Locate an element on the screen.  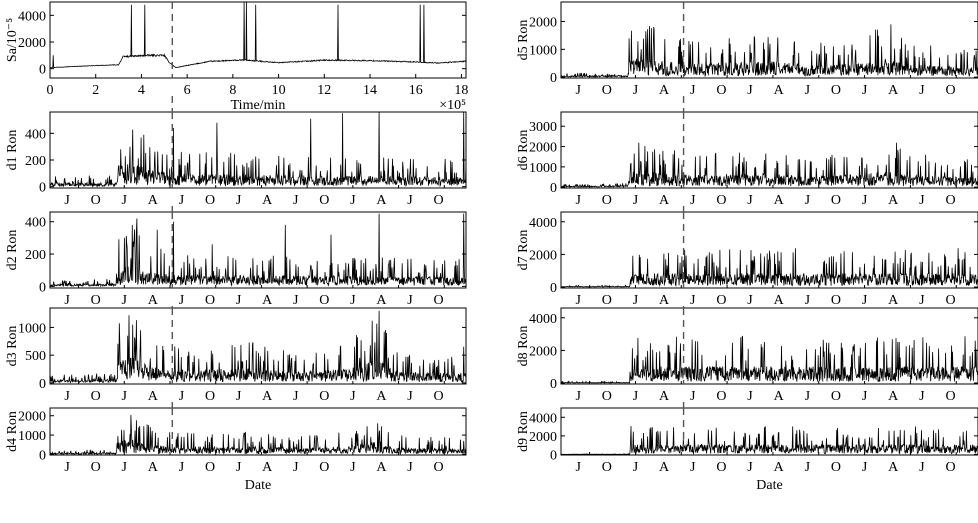
axes-frame-d1 is located at coordinates (258, 150).